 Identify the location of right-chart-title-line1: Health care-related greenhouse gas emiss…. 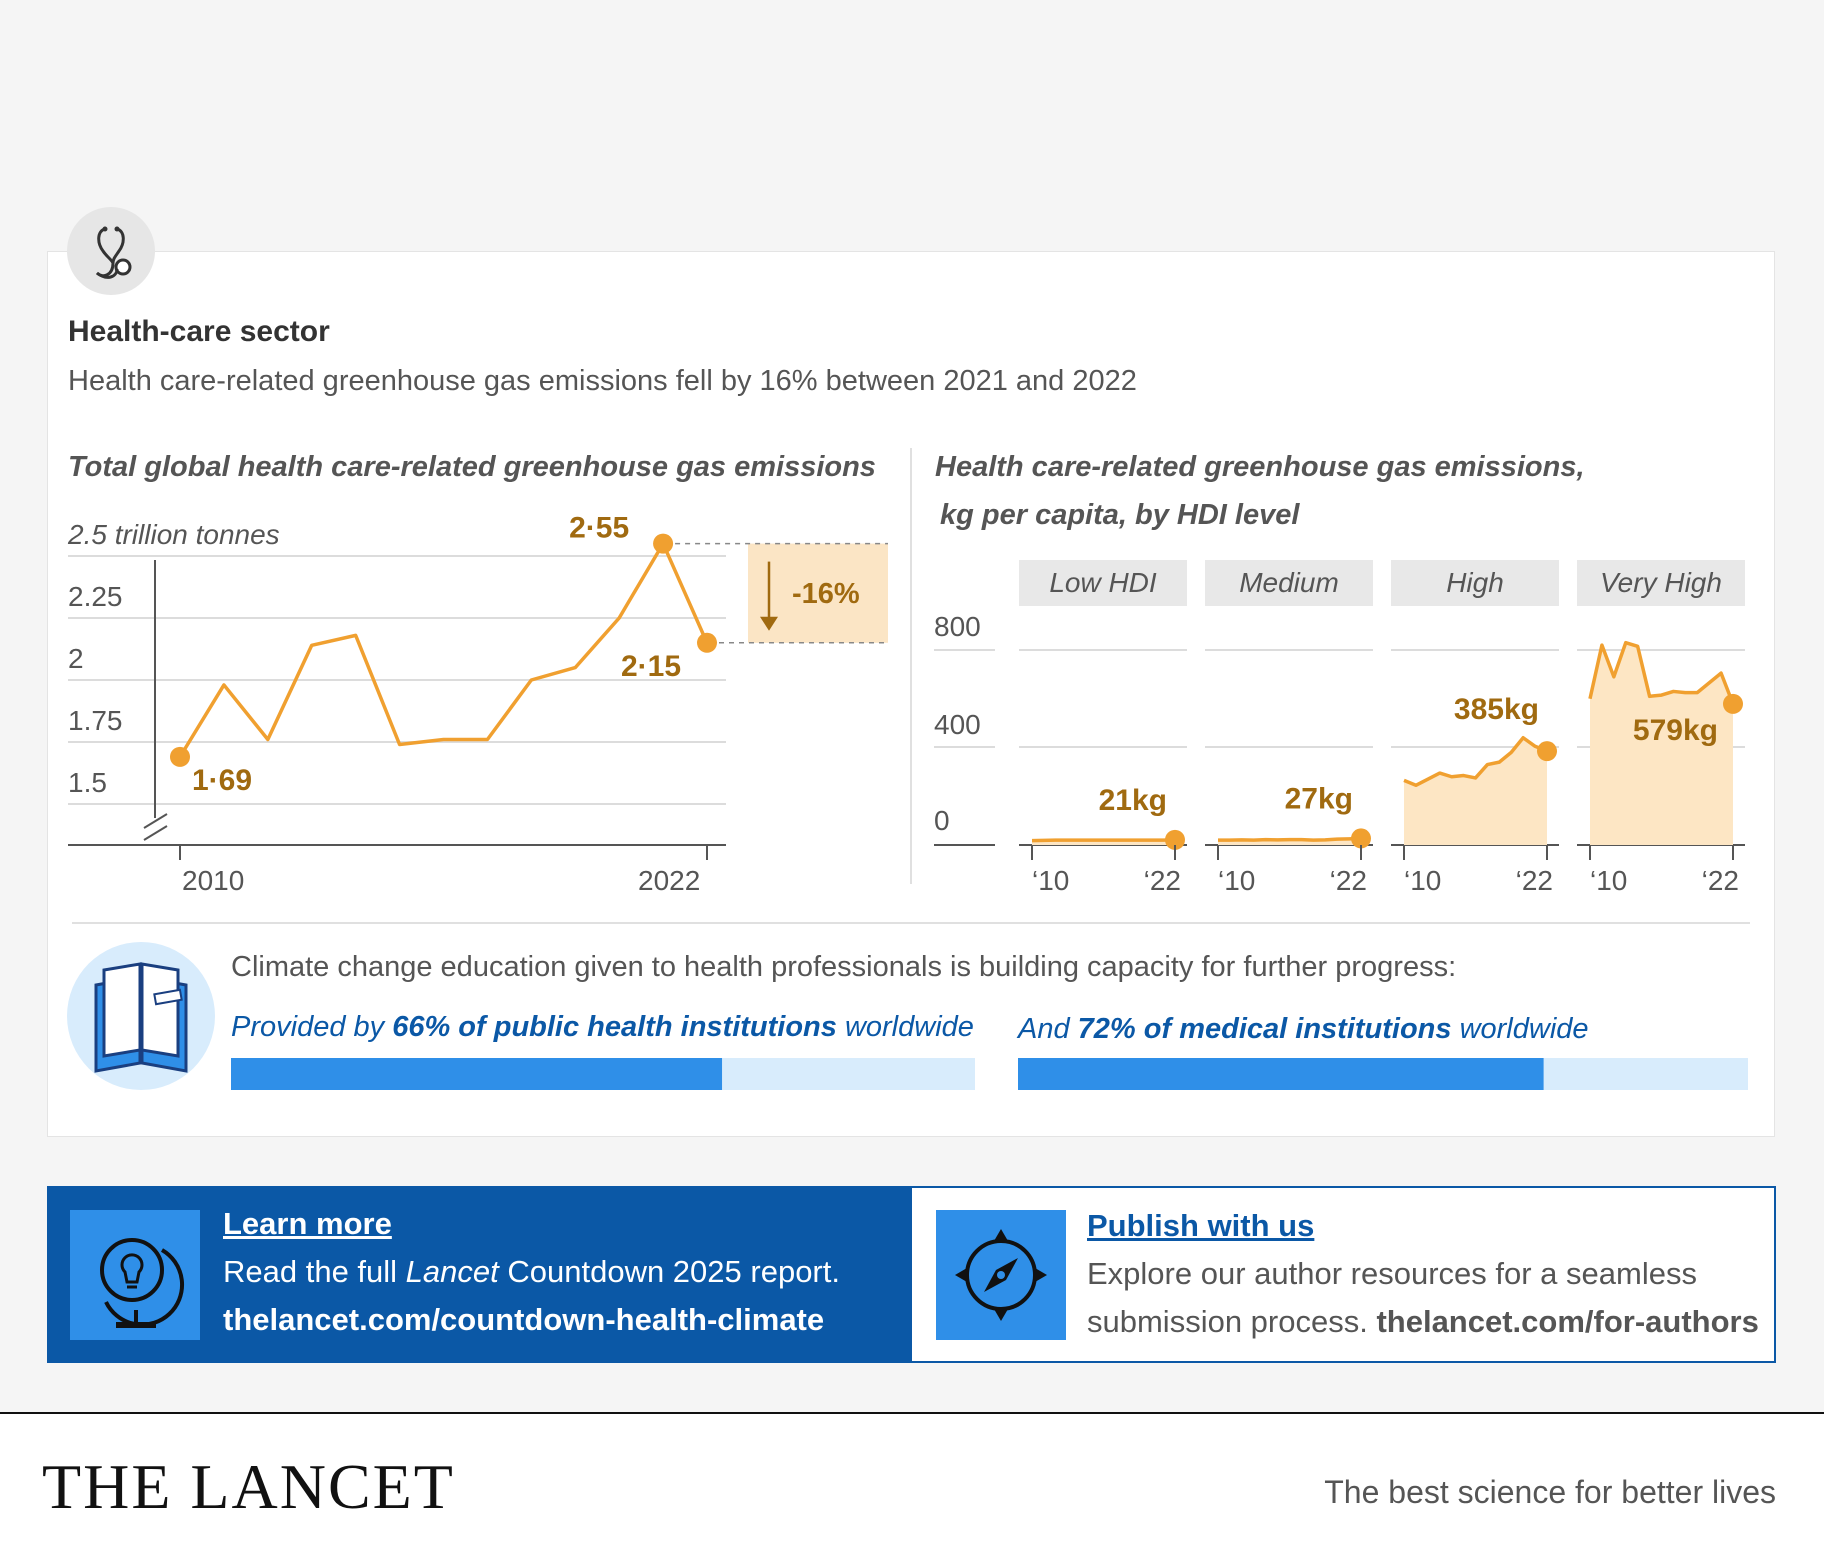
(1260, 467).